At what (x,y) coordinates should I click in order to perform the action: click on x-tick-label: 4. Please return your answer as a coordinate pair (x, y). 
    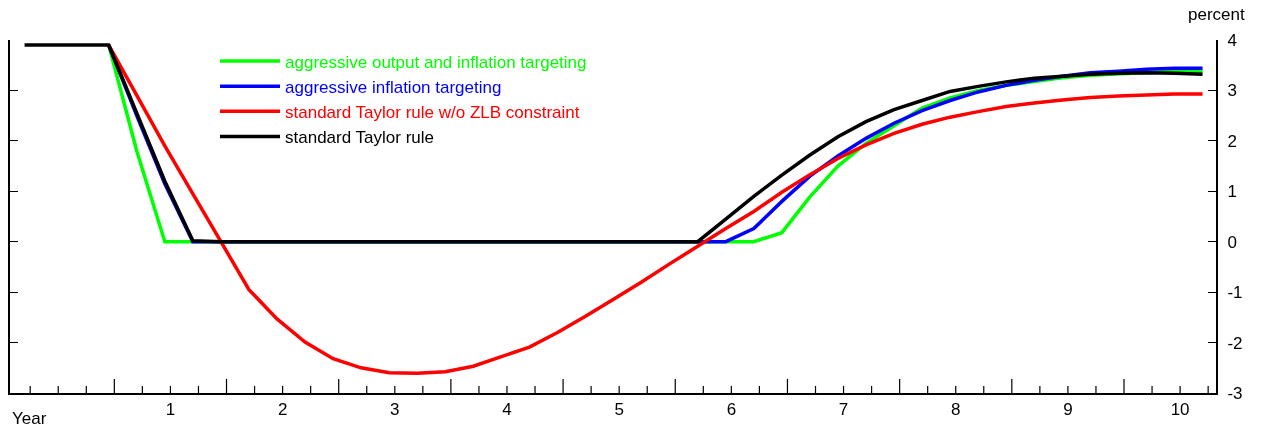
    Looking at the image, I should click on (507, 410).